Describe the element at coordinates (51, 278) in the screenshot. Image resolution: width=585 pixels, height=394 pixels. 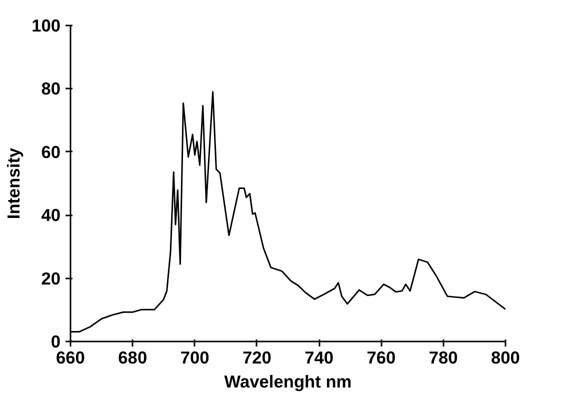
I see `y-tick-label: 20` at that location.